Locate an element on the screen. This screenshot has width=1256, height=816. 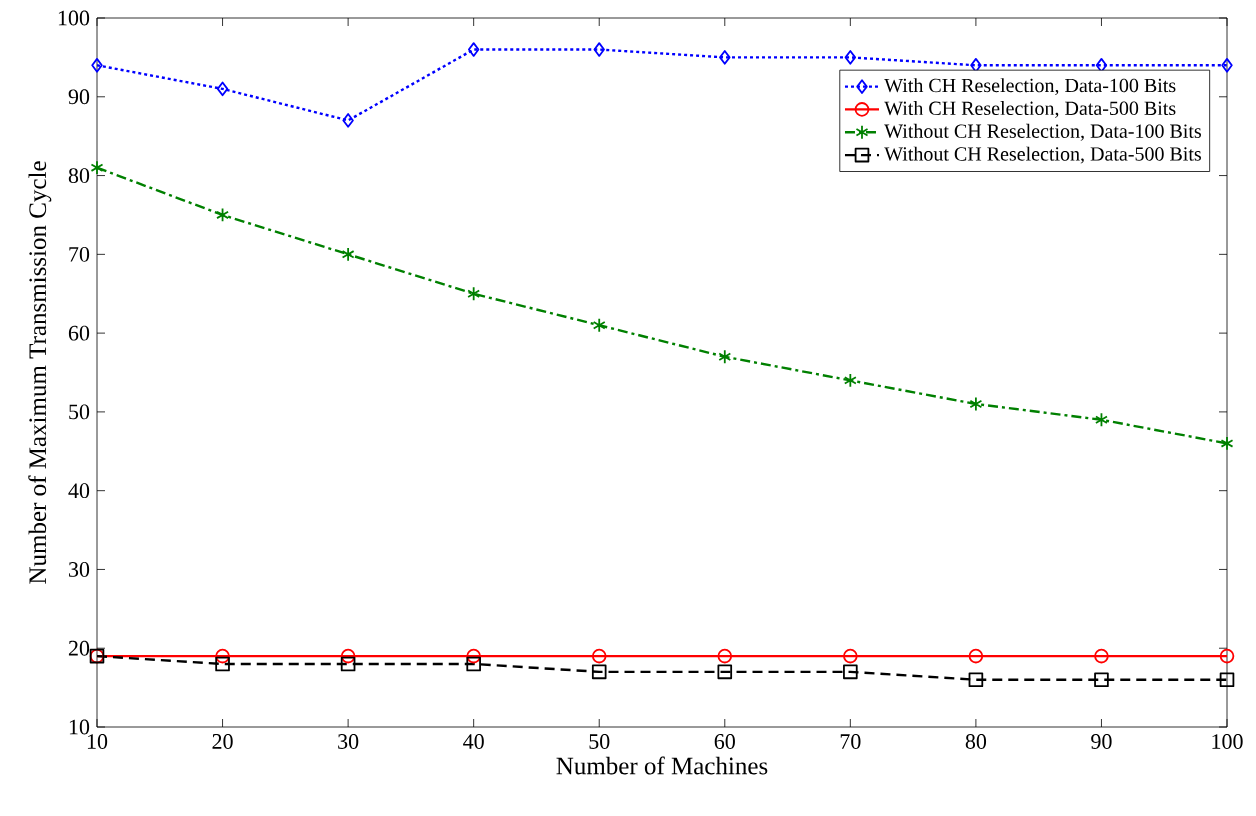
x-tick-label: 40 is located at coordinates (473, 741).